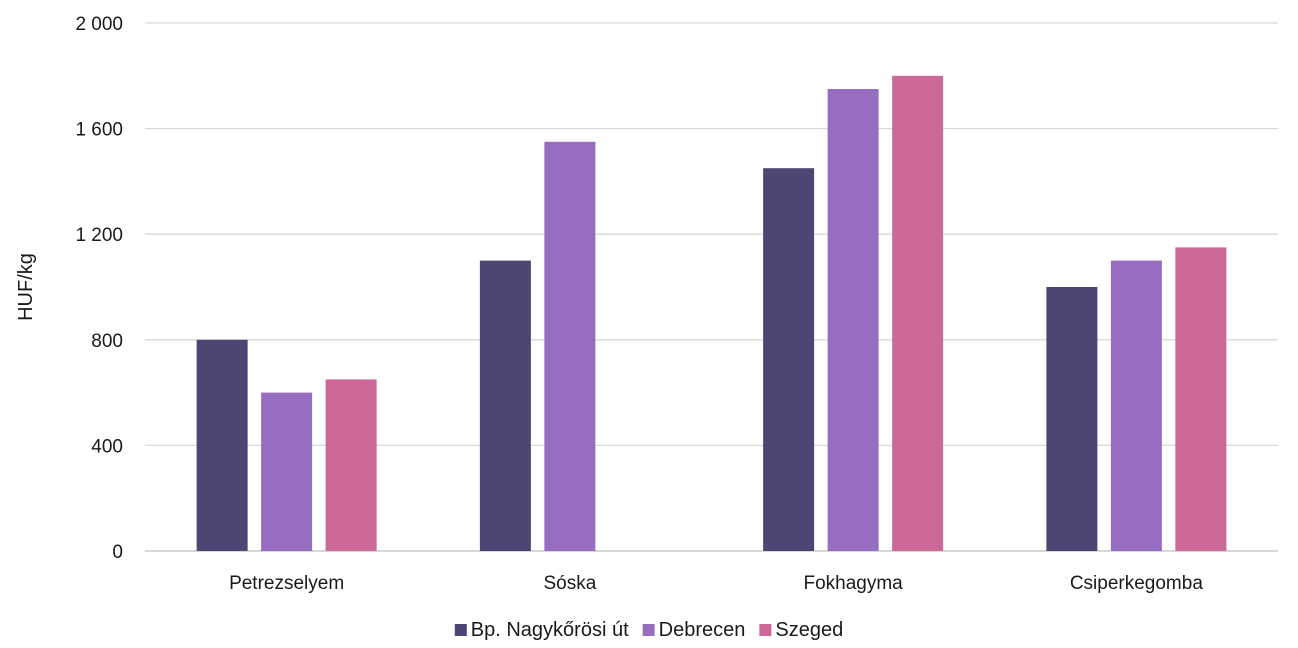 Image resolution: width=1298 pixels, height=648 pixels. I want to click on legend-item: Bp. Nagykőrösi út, so click(541, 630).